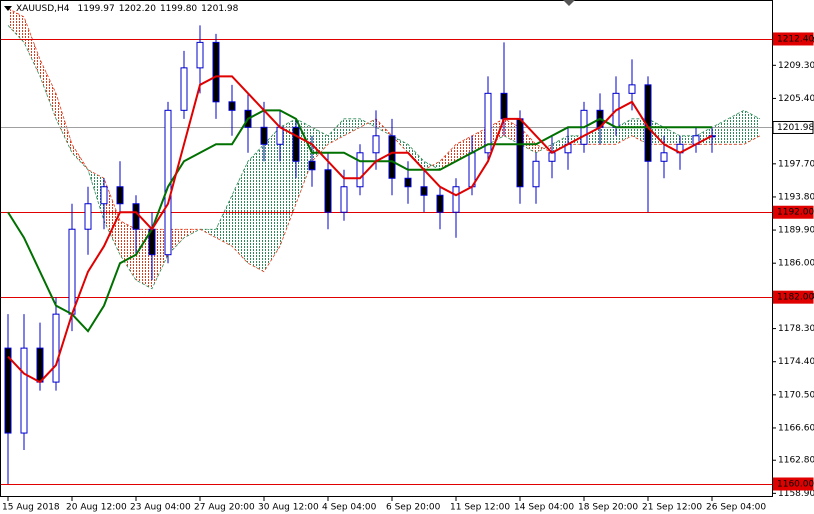 This screenshot has height=514, width=814. Describe the element at coordinates (672, 508) in the screenshot. I see `x-tick-label: 21 Sep 12:00` at that location.